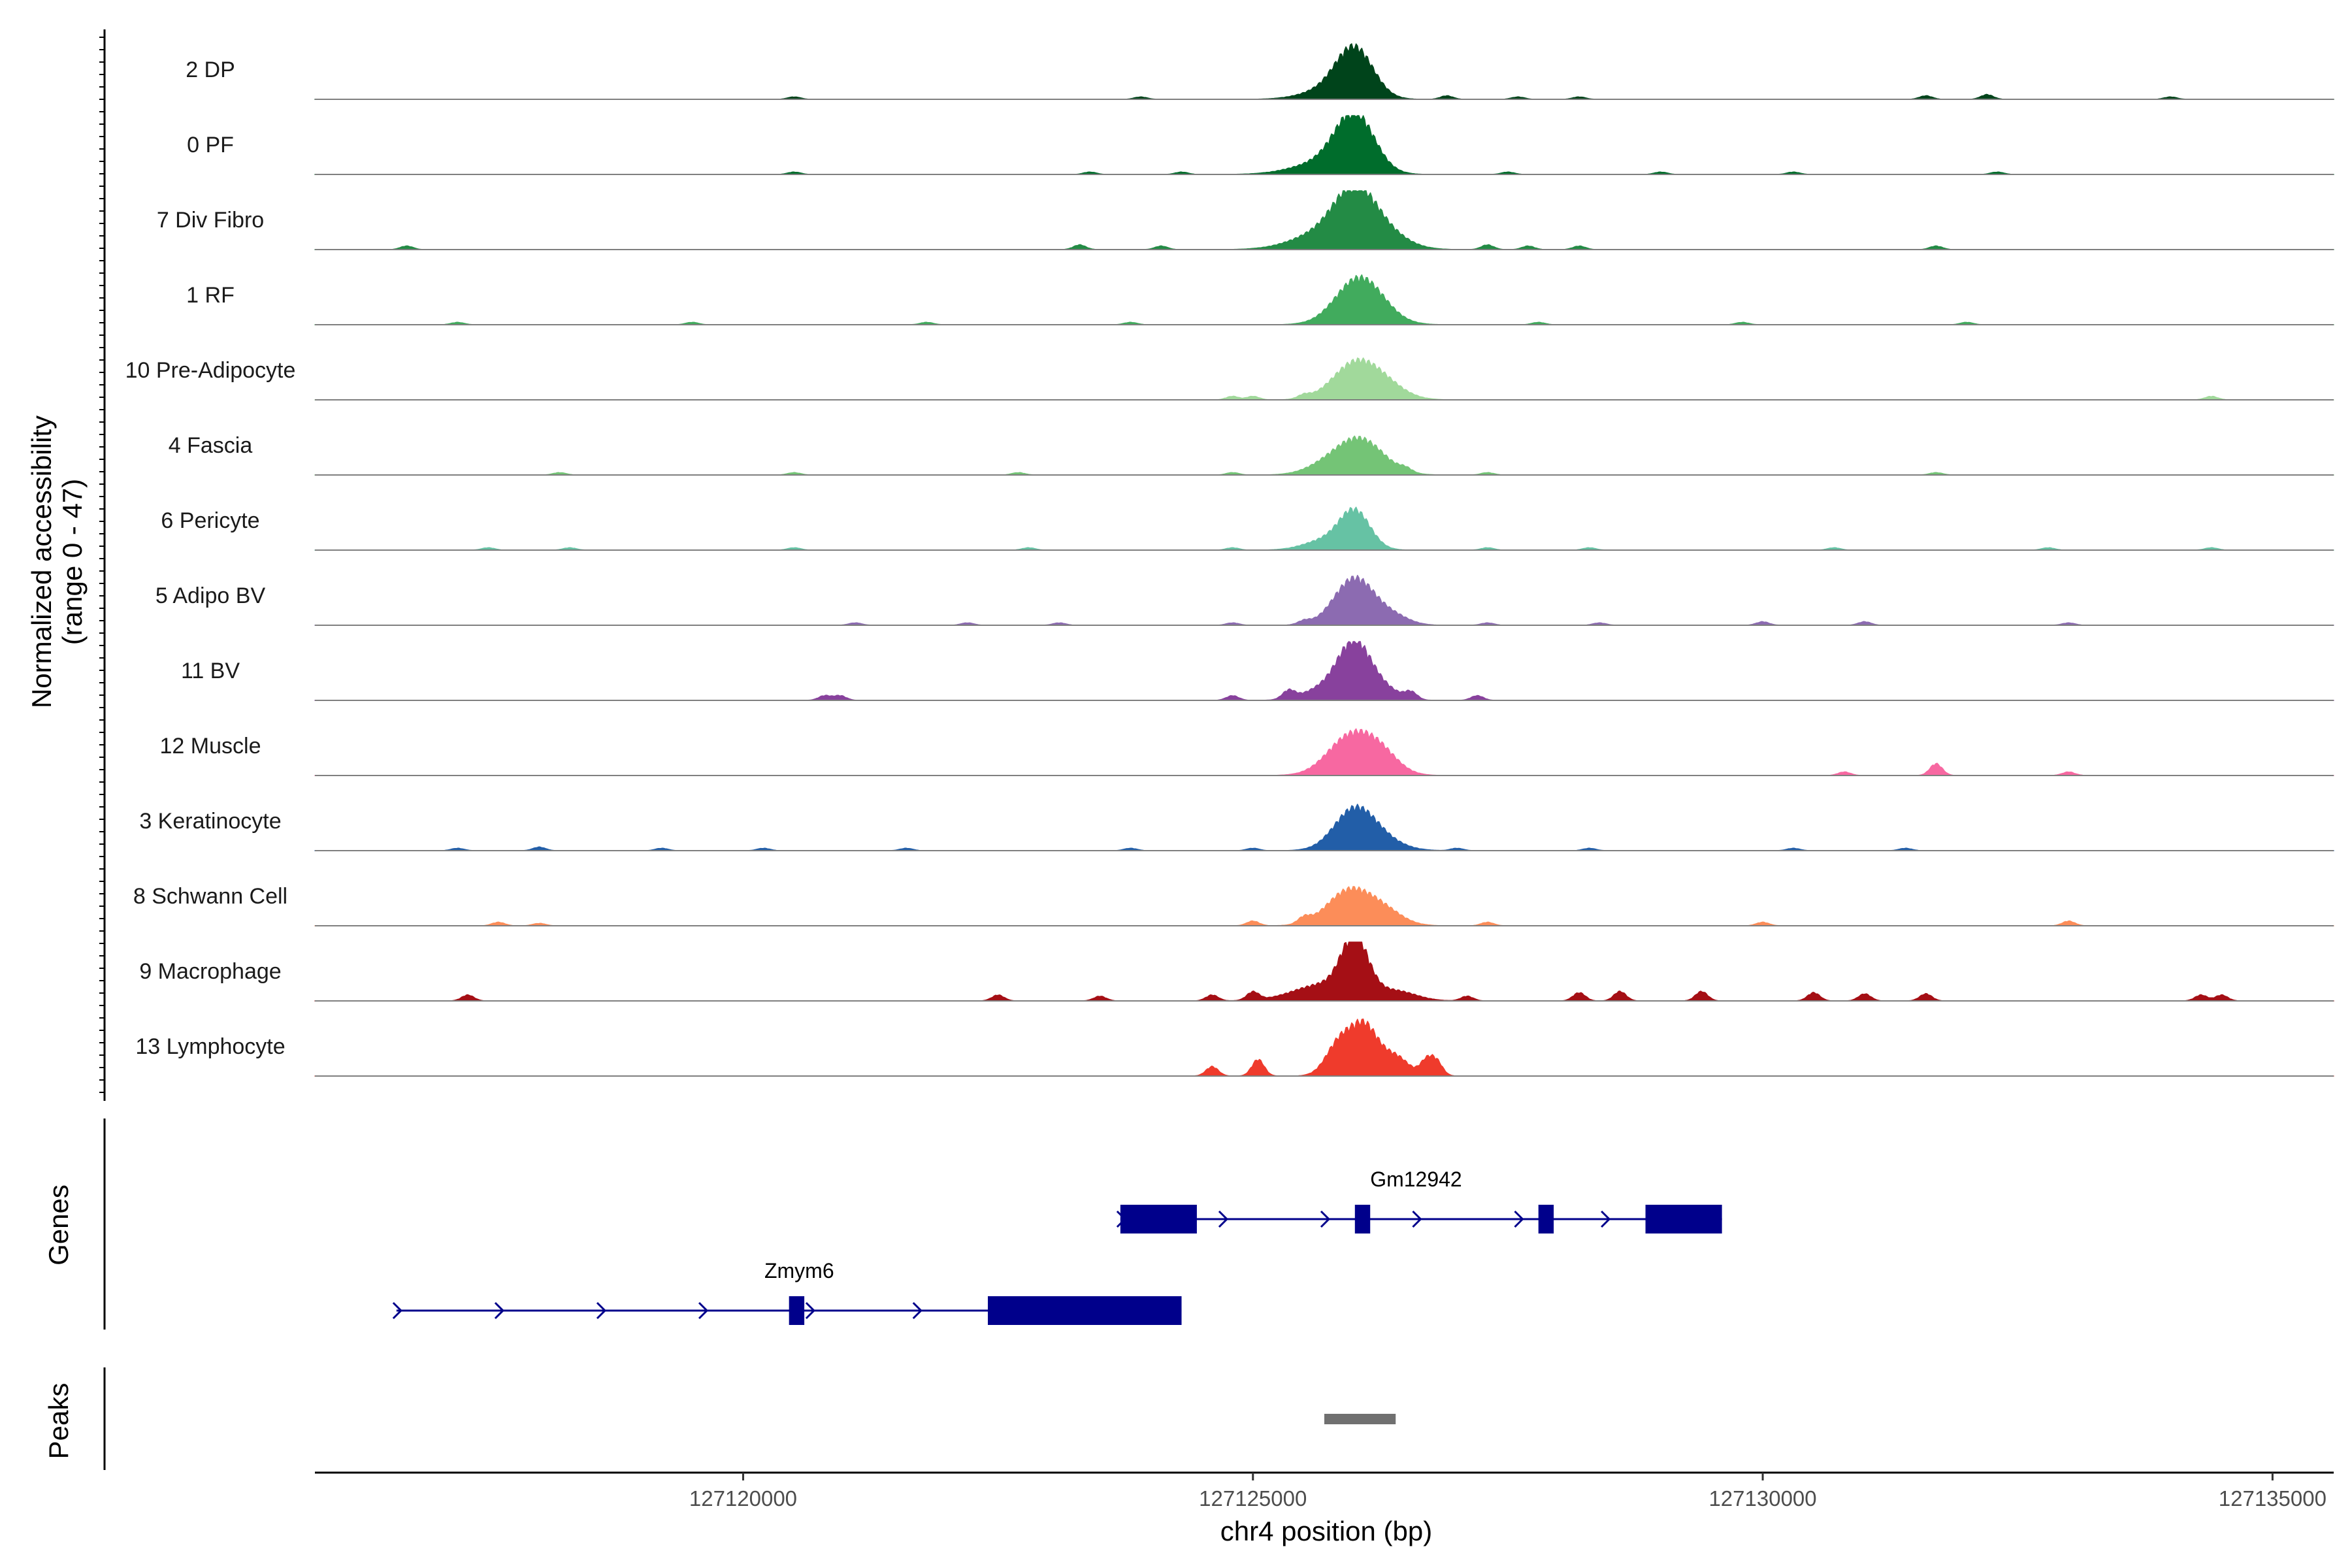  I want to click on track-11: 3 Keratinocyte, so click(1236, 827).